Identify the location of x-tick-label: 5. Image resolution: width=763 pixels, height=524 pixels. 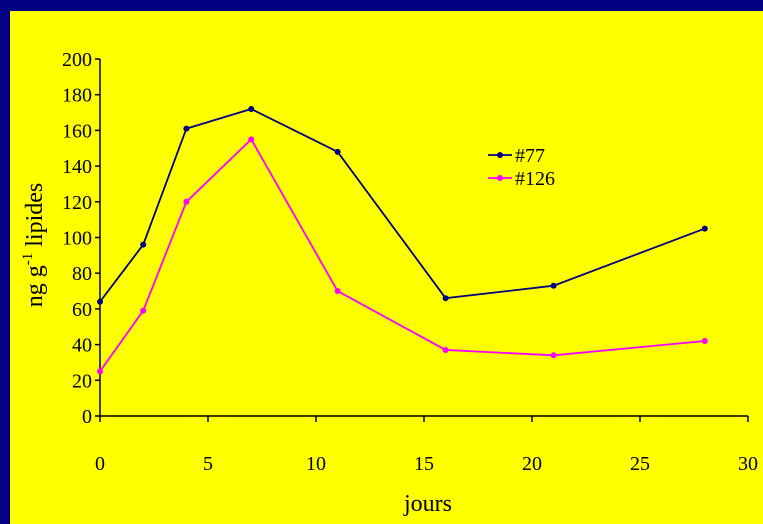
(208, 464).